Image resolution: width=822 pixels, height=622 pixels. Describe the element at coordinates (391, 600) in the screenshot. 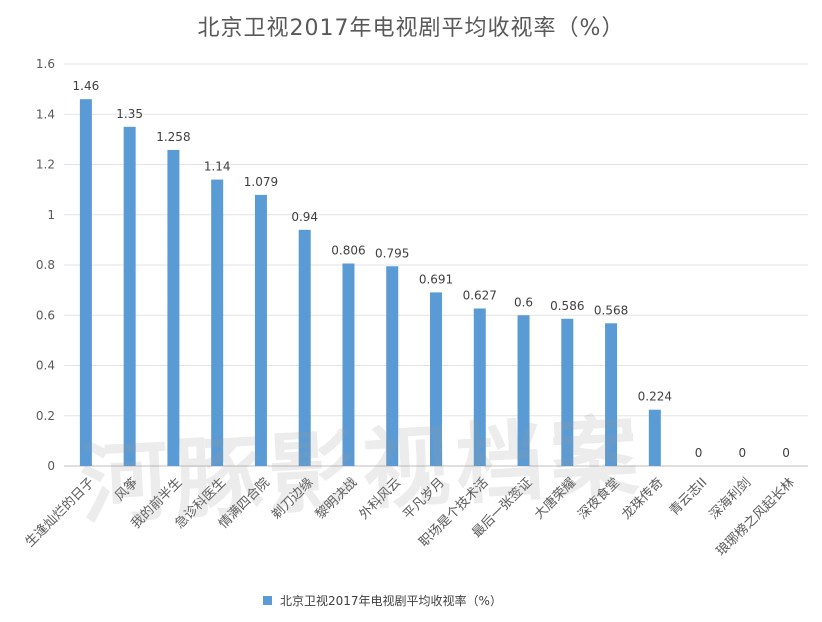

I see `legend-label: 北京卫视2017年电视剧平均收视率（%）` at that location.